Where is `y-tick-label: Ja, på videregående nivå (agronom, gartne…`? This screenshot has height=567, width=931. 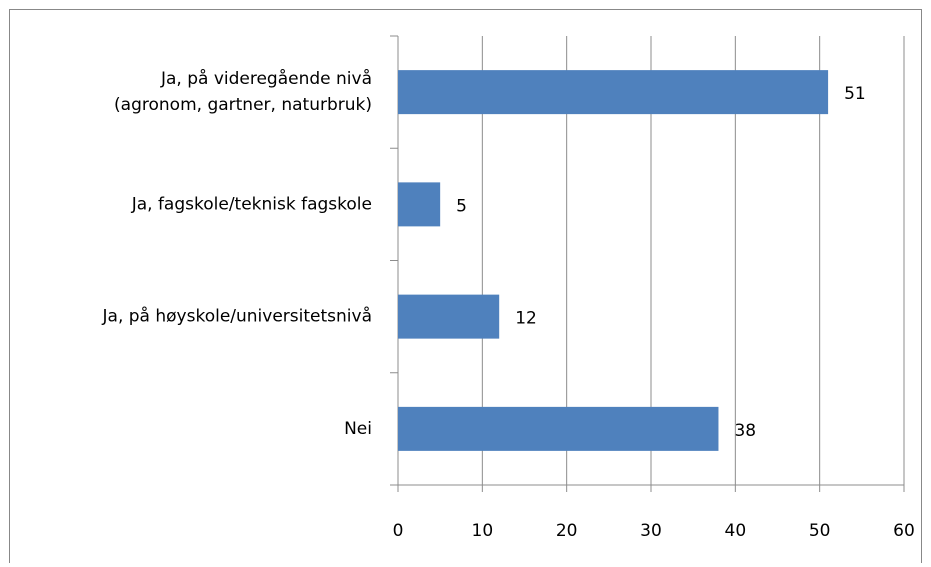 y-tick-label: Ja, på videregående nivå (agronom, gartne… is located at coordinates (243, 91).